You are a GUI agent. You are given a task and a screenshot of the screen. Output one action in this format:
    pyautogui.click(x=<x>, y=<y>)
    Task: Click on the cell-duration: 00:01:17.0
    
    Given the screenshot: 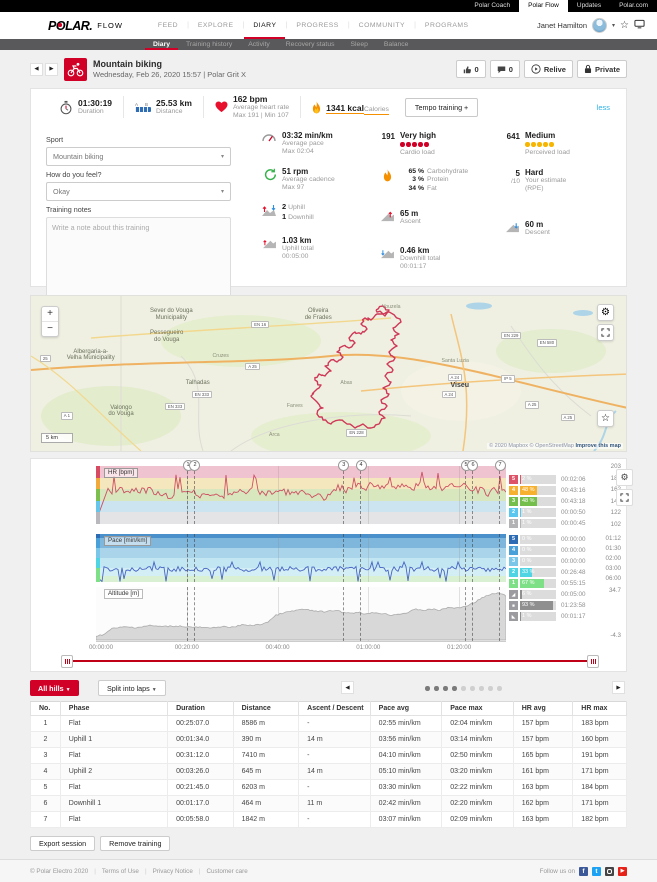 What is the action you would take?
    pyautogui.click(x=201, y=804)
    